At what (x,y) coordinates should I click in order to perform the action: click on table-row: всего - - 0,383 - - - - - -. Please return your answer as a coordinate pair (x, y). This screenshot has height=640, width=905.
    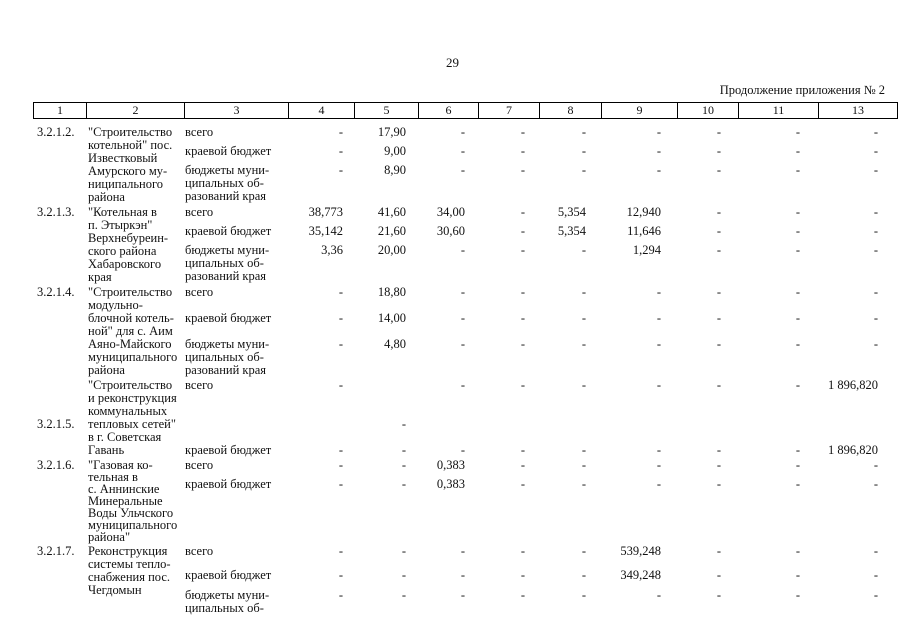
    Looking at the image, I should click on (533, 465).